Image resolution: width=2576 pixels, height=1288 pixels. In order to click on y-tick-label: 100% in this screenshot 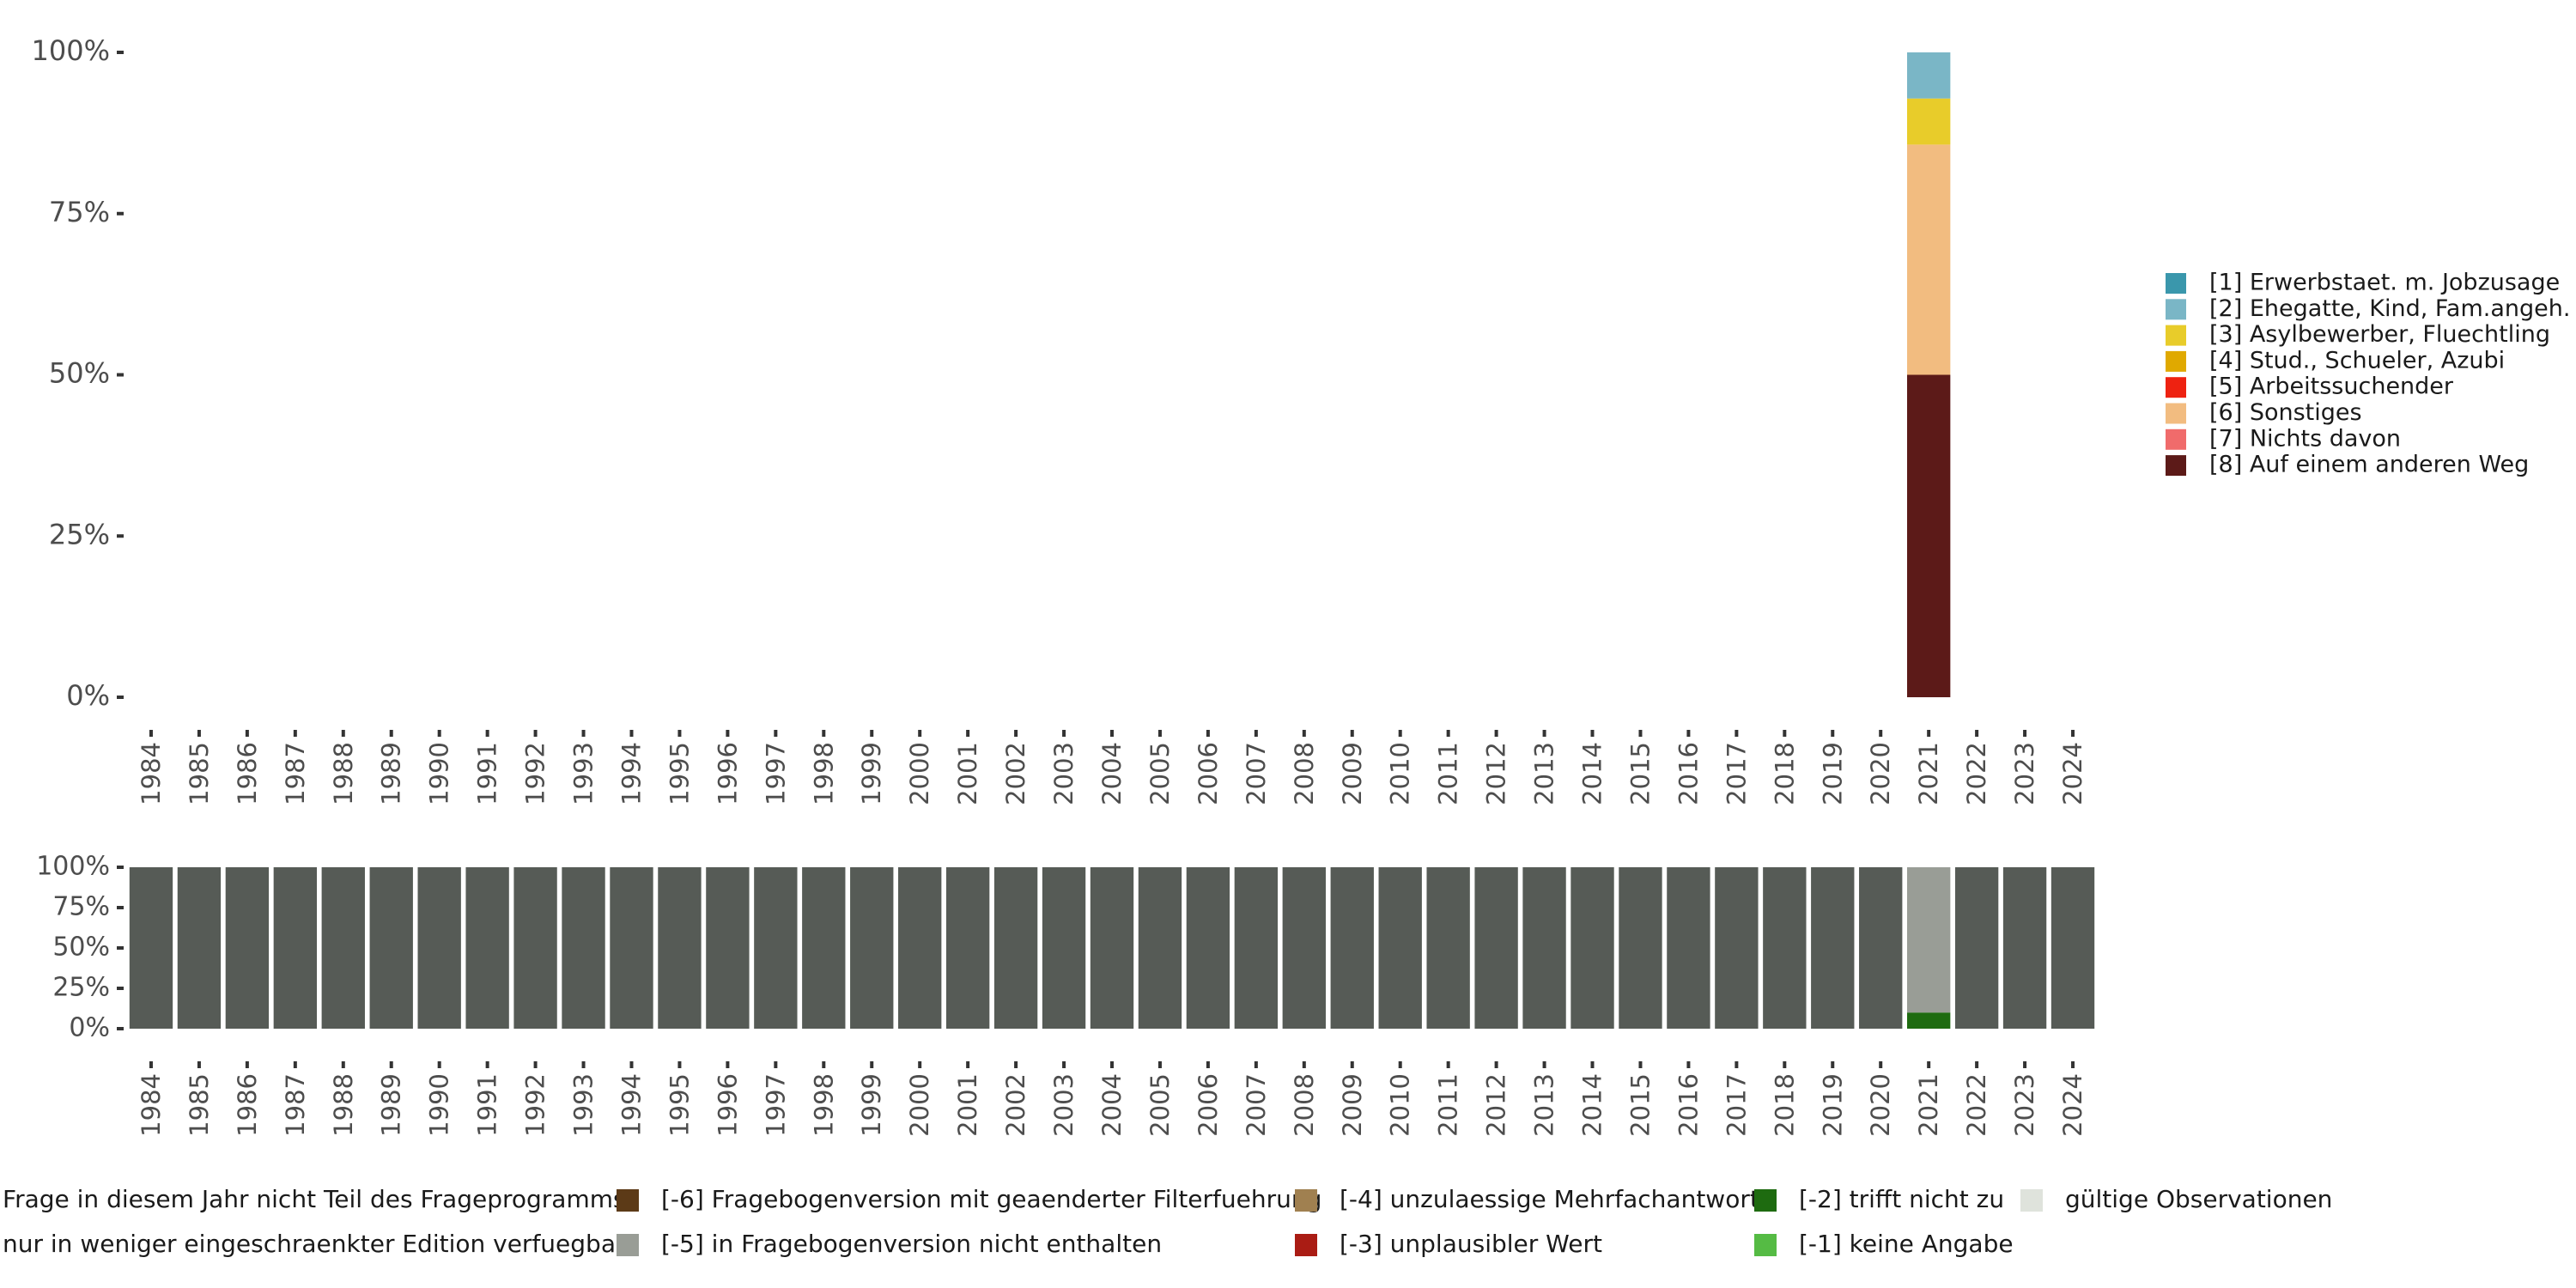, I will do `click(73, 867)`.